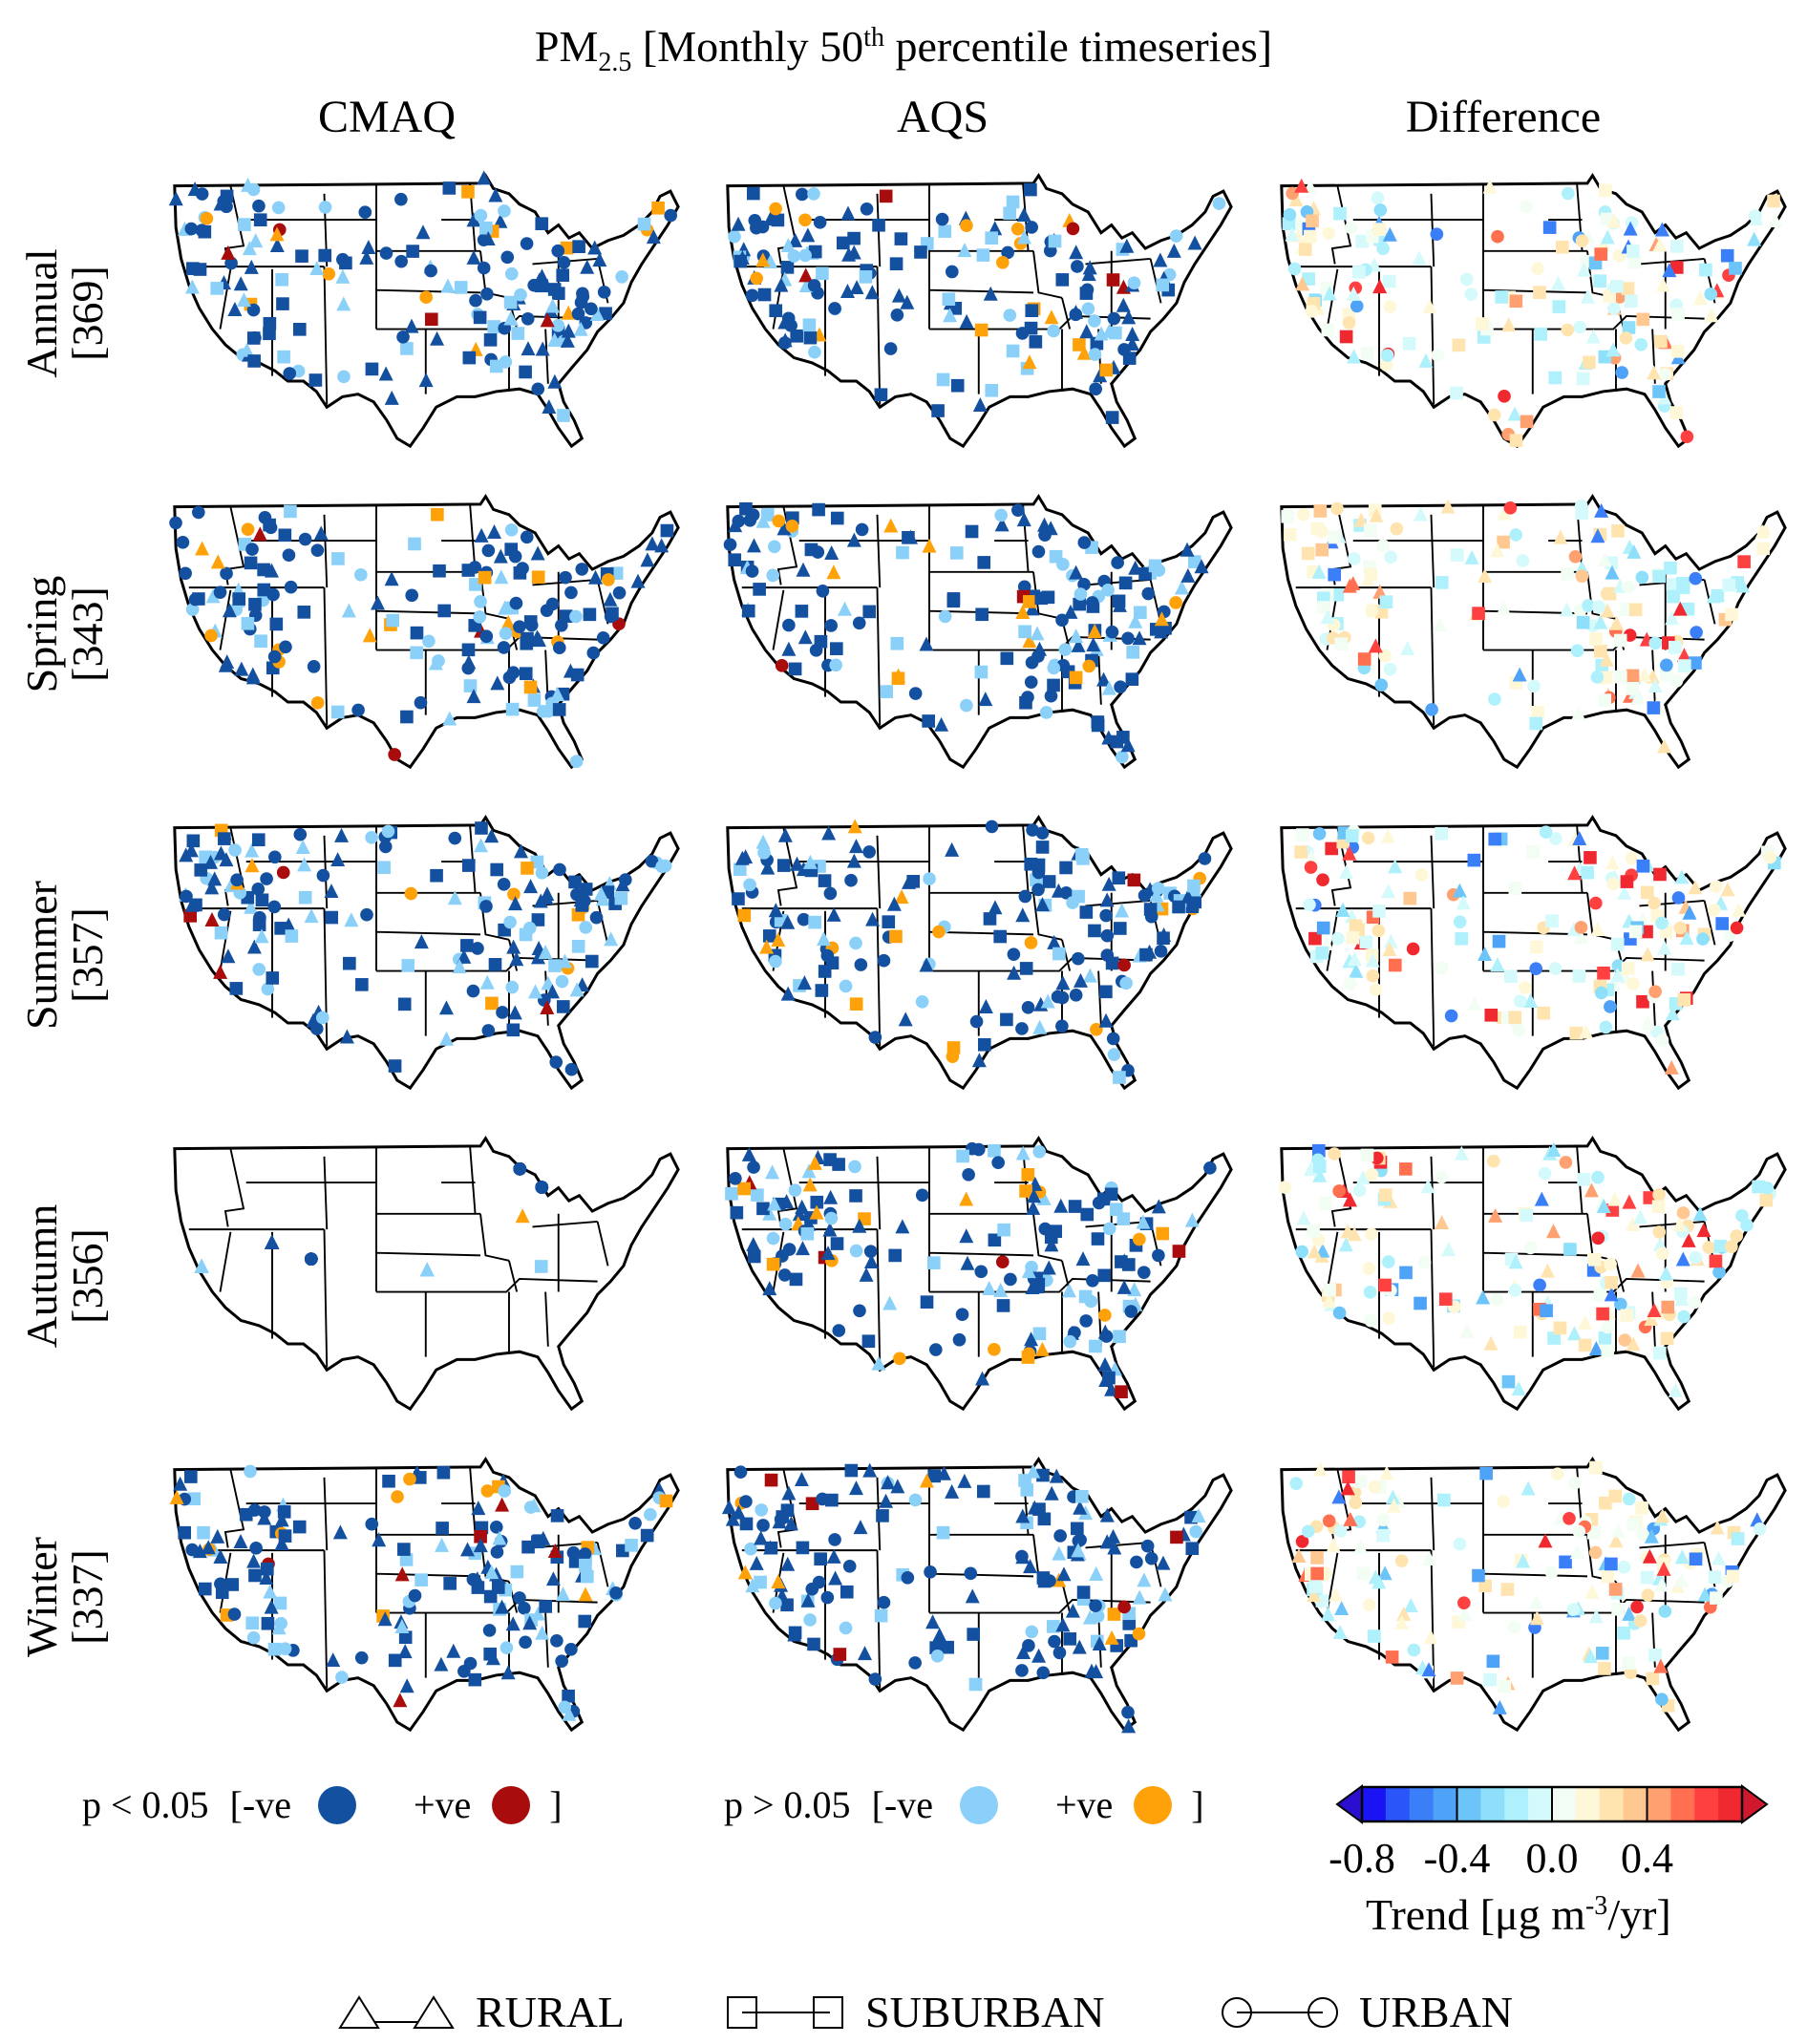  What do you see at coordinates (428, 312) in the screenshot?
I see `map-cmaq-annual` at bounding box center [428, 312].